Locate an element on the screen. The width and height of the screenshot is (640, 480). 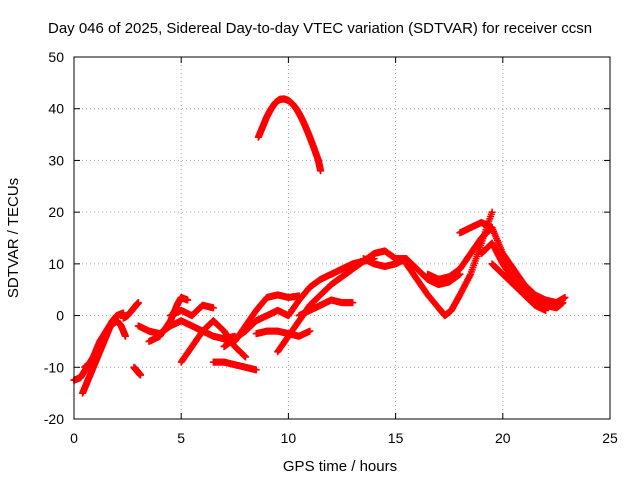
x-tick-label: 25 is located at coordinates (610, 438).